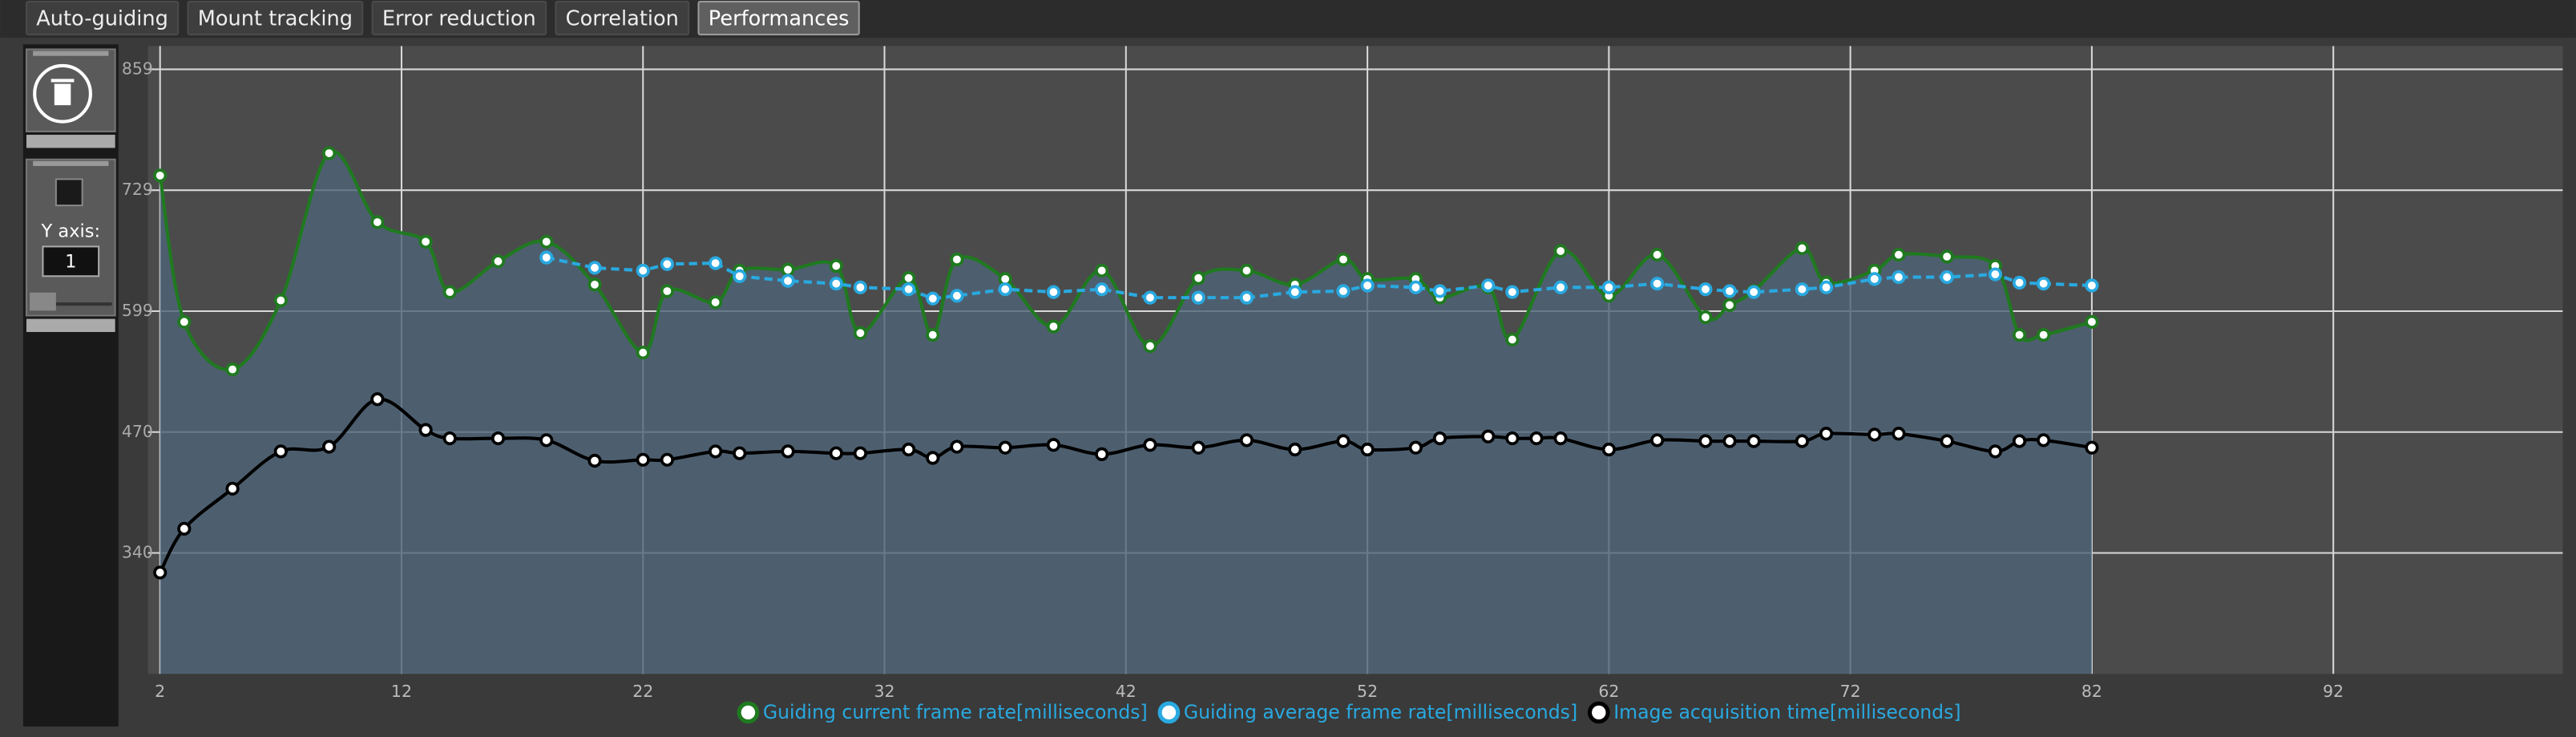 This screenshot has height=737, width=2576. What do you see at coordinates (1609, 691) in the screenshot?
I see `x-tick-label: 62` at bounding box center [1609, 691].